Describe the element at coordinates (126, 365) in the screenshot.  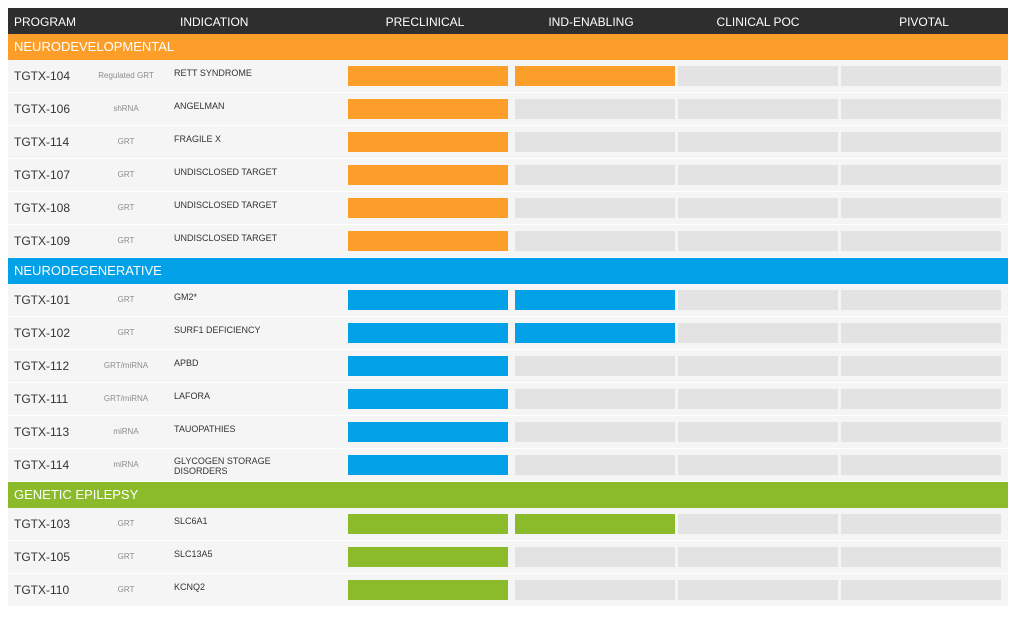
I see `modality-label: GRT/miRNA` at that location.